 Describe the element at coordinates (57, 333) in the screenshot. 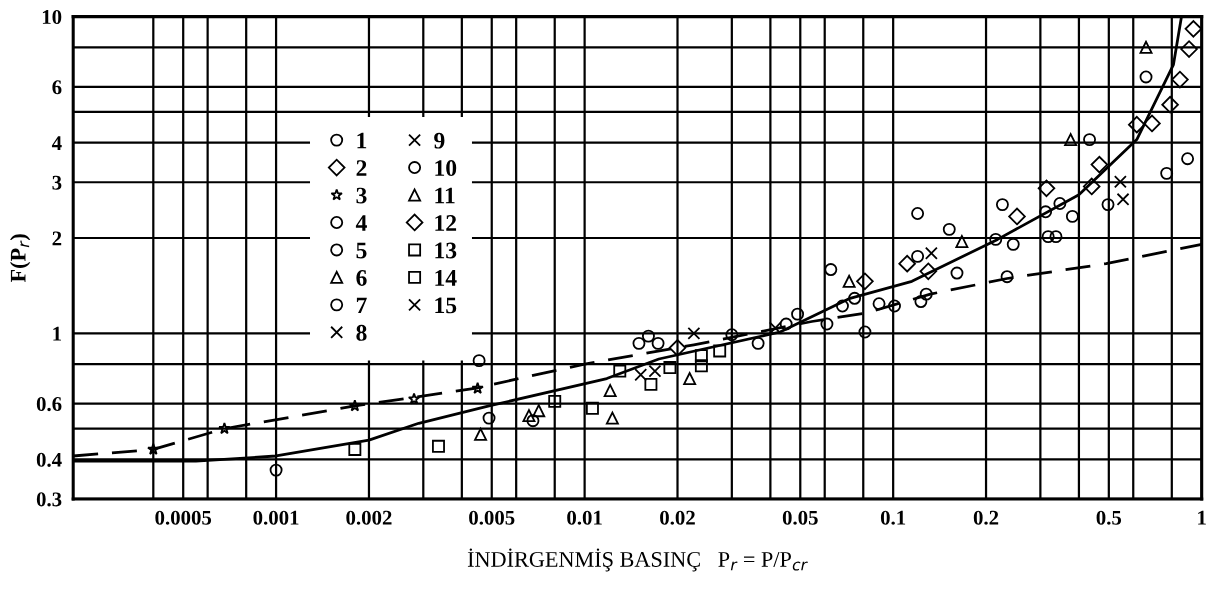

I see `y-tick-label: 1` at that location.